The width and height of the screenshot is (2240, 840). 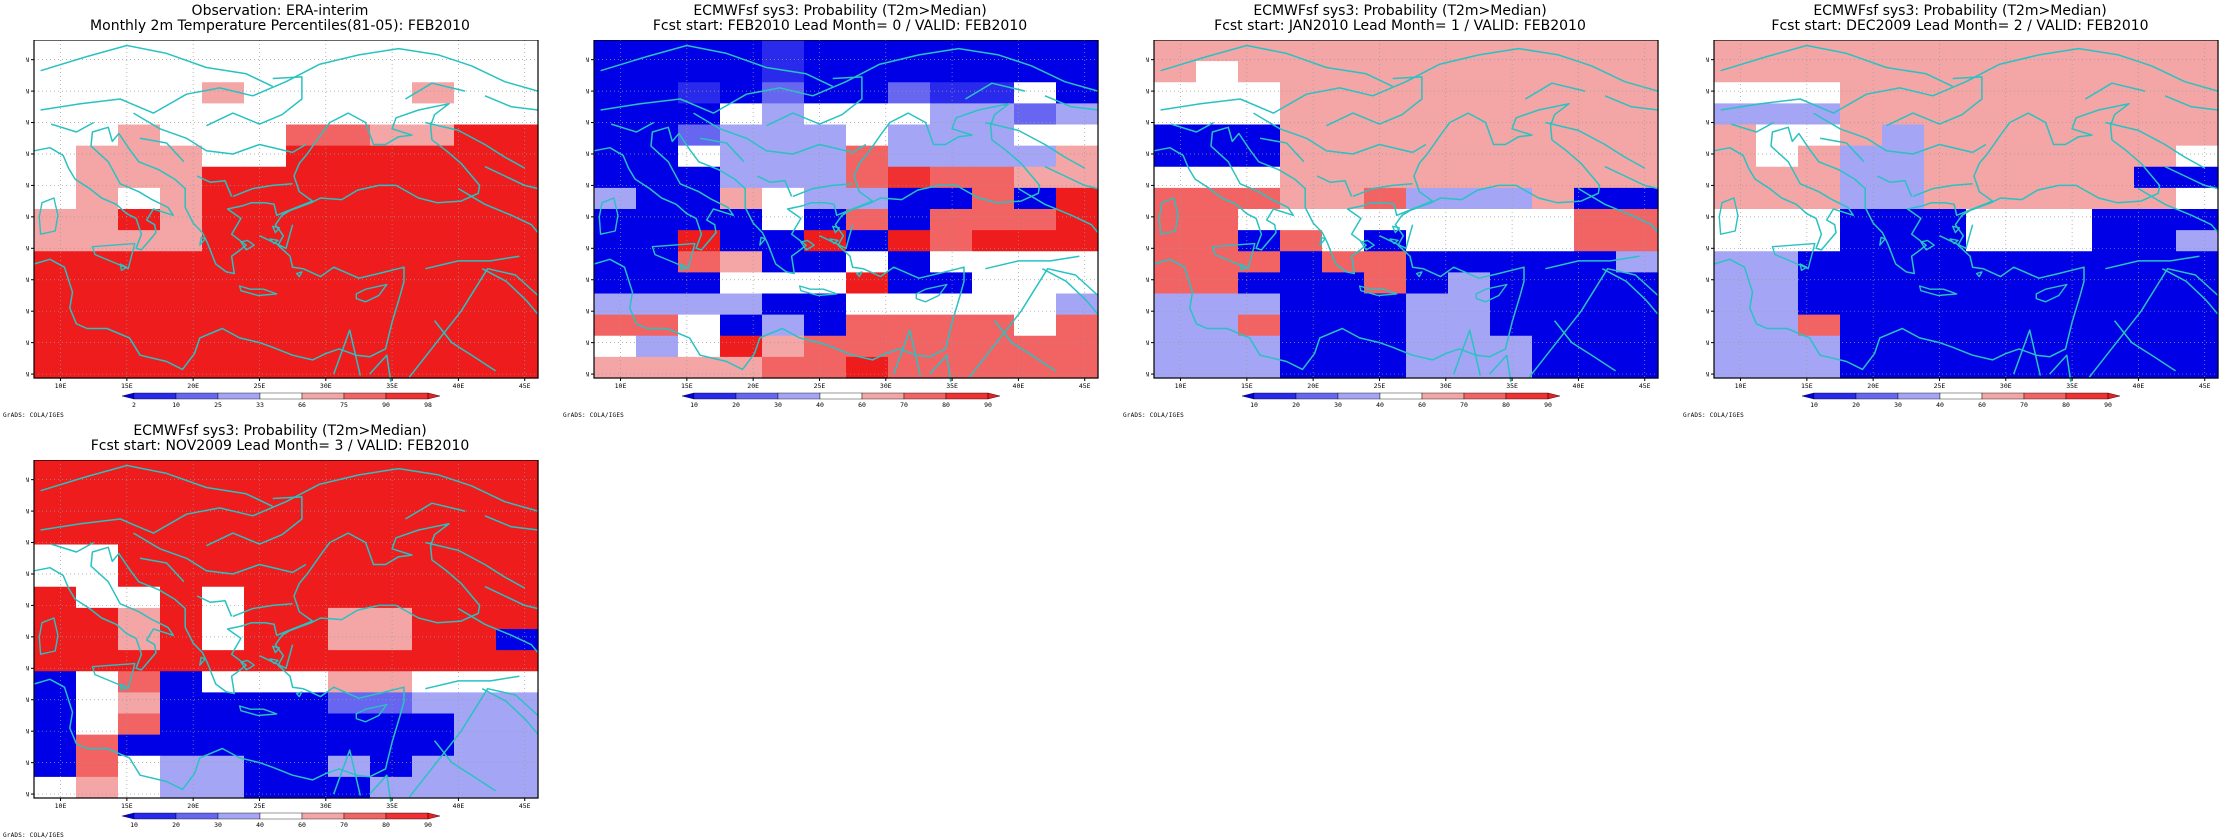 I want to click on lat-tick-label: 48N, so click(x=27, y=91).